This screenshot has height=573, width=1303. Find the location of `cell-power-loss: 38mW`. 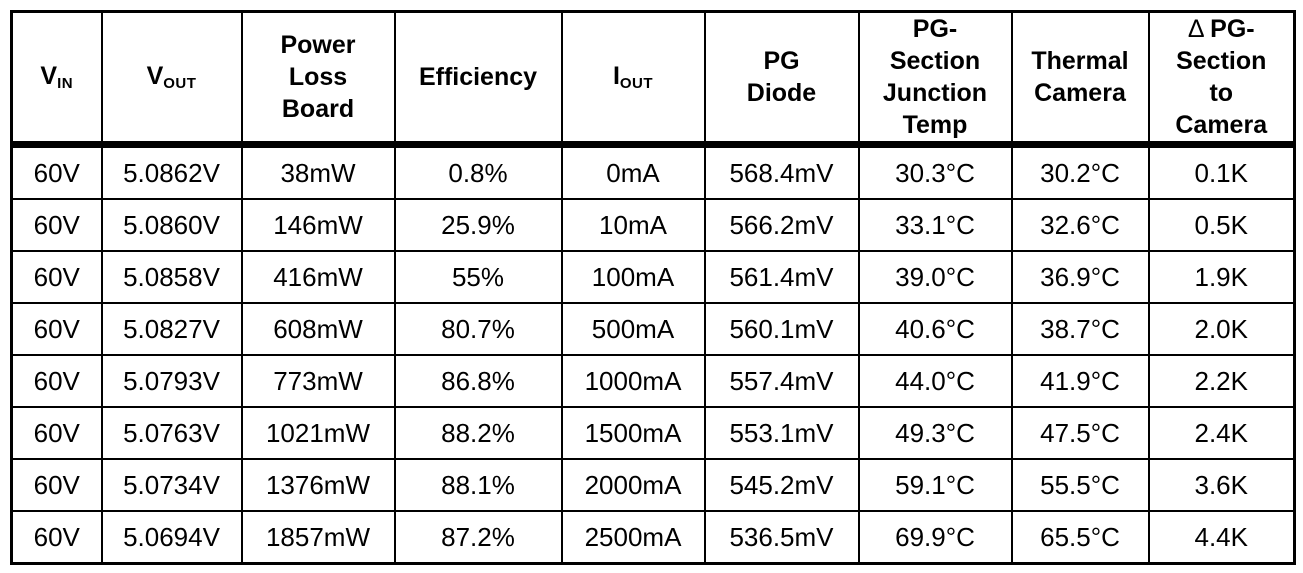

cell-power-loss: 38mW is located at coordinates (318, 171).